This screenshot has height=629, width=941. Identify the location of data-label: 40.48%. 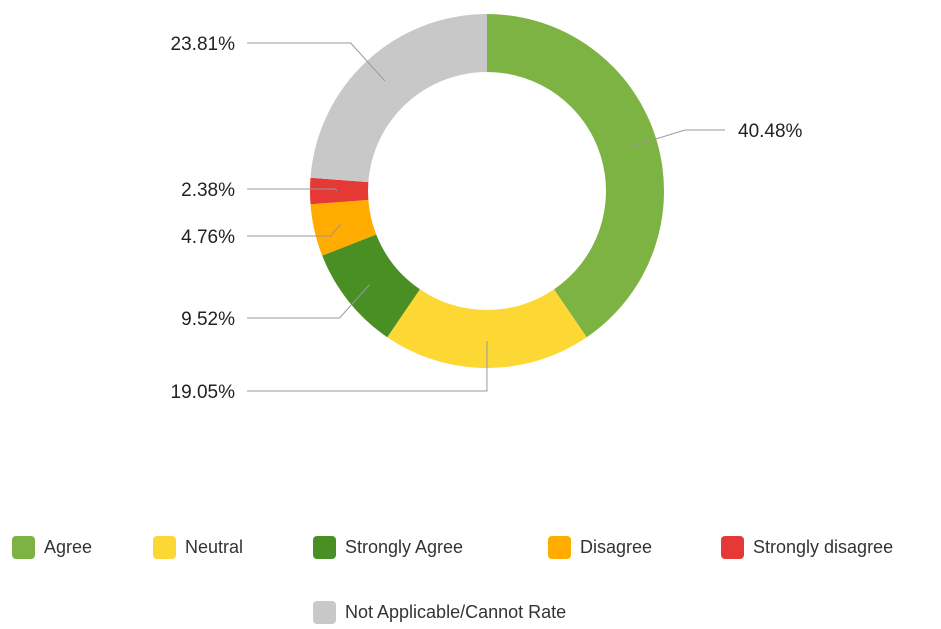
(770, 131).